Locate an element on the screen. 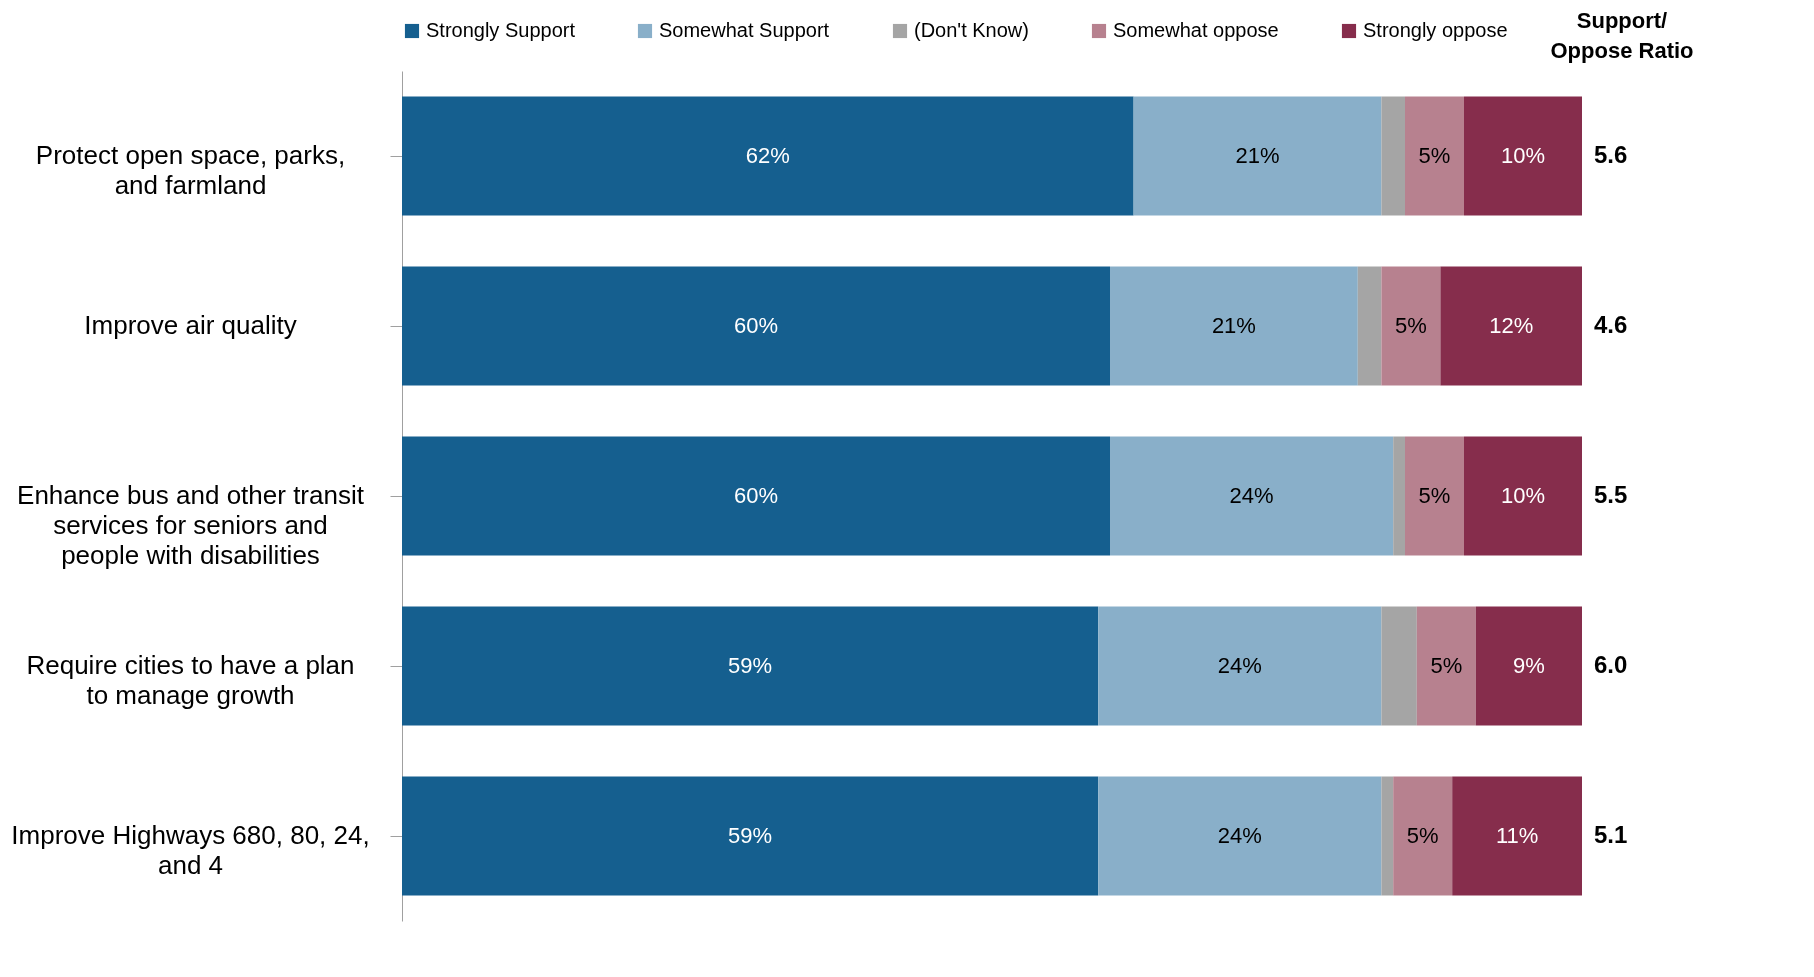 Image resolution: width=1814 pixels, height=977 pixels. legend-label: Strongly Support is located at coordinates (501, 30).